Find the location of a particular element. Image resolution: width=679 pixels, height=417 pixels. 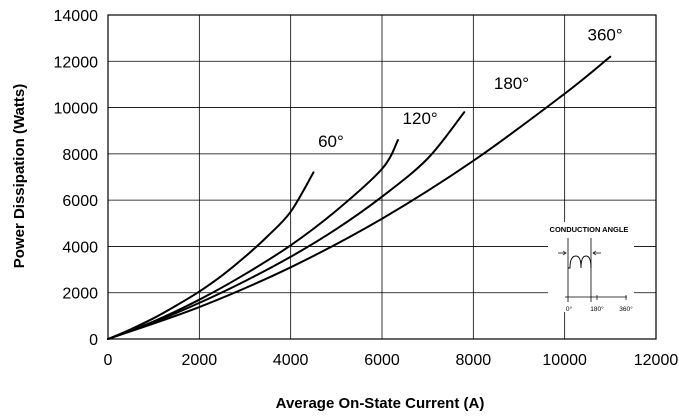

x-tick-label: 0 is located at coordinates (108, 360).